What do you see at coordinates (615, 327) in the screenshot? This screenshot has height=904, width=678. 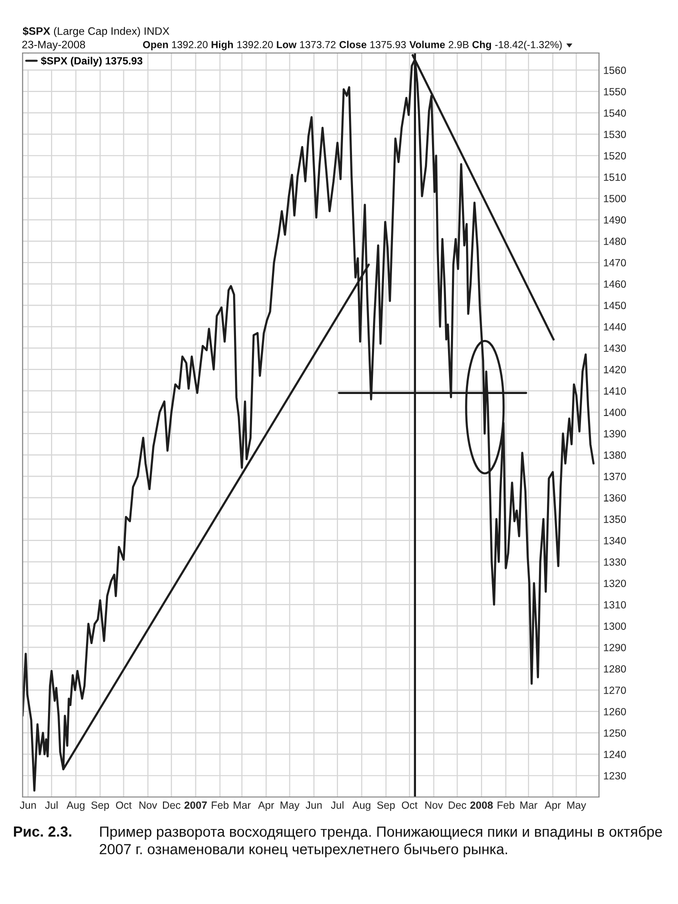 I see `y-tick-label: 1440` at bounding box center [615, 327].